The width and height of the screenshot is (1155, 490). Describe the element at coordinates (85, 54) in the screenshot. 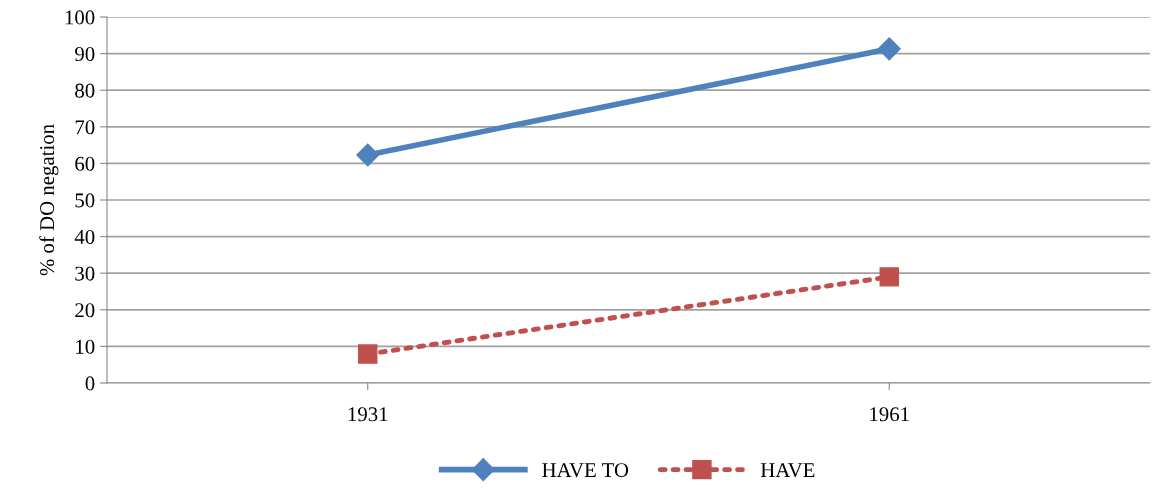

I see `y-tick-label: 90` at that location.